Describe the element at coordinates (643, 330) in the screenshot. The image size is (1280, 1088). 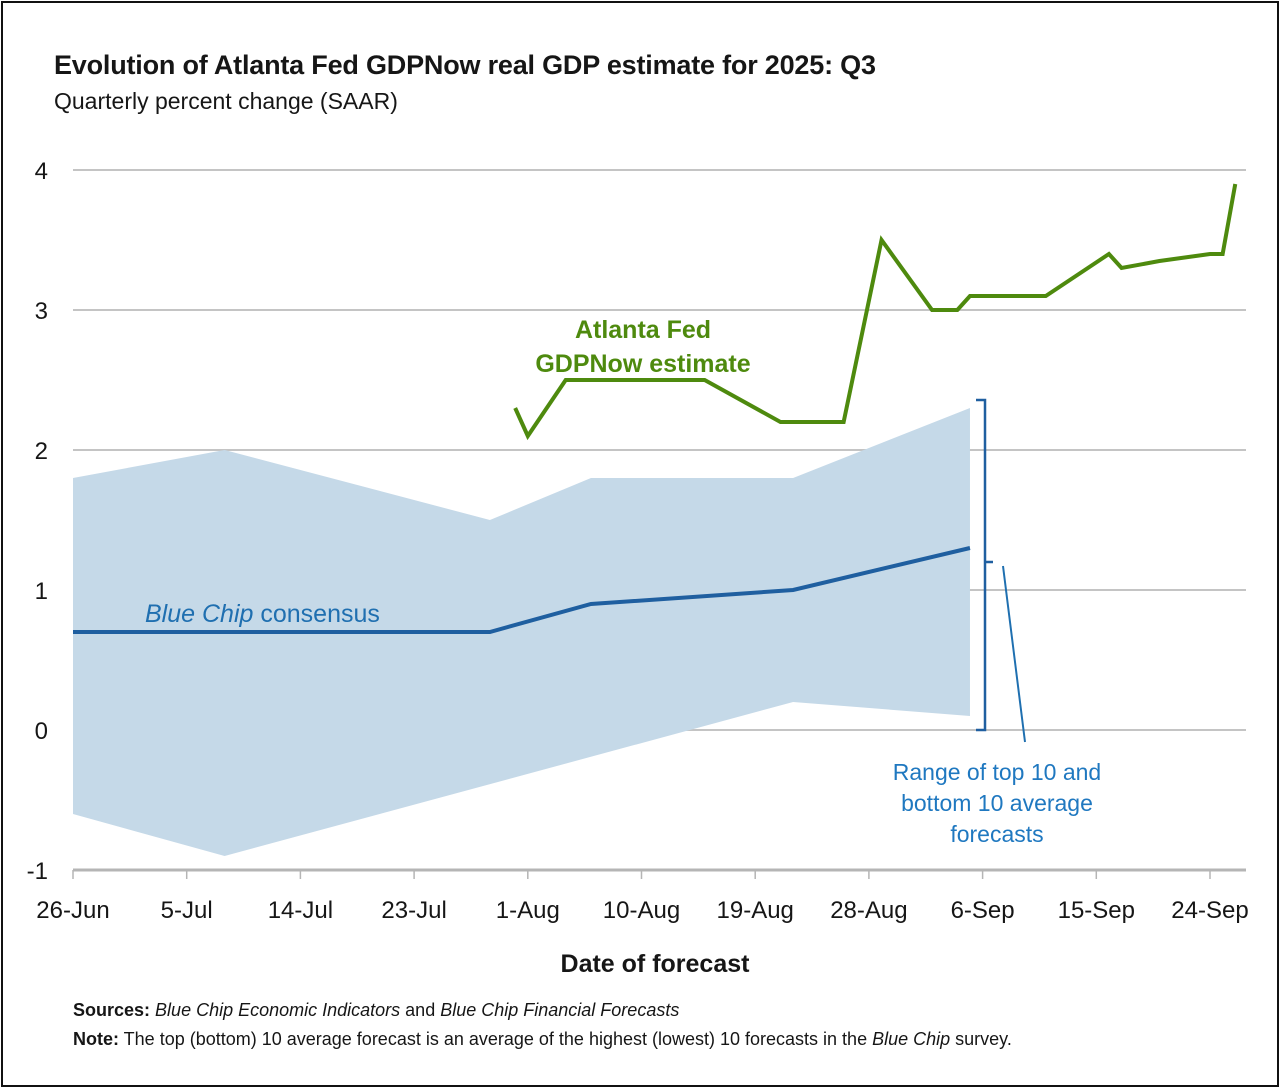
I see `gdpnow-label-line1: Atlanta Fed` at that location.